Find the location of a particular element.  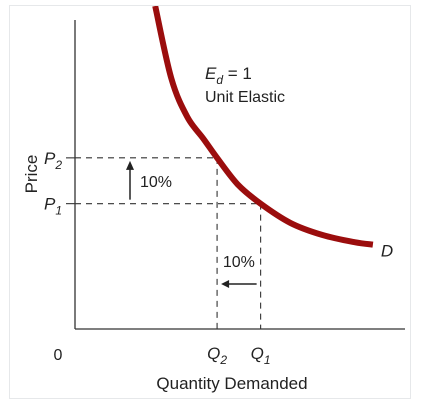

x-axis-label: Quantity Demanded is located at coordinates (231, 383).